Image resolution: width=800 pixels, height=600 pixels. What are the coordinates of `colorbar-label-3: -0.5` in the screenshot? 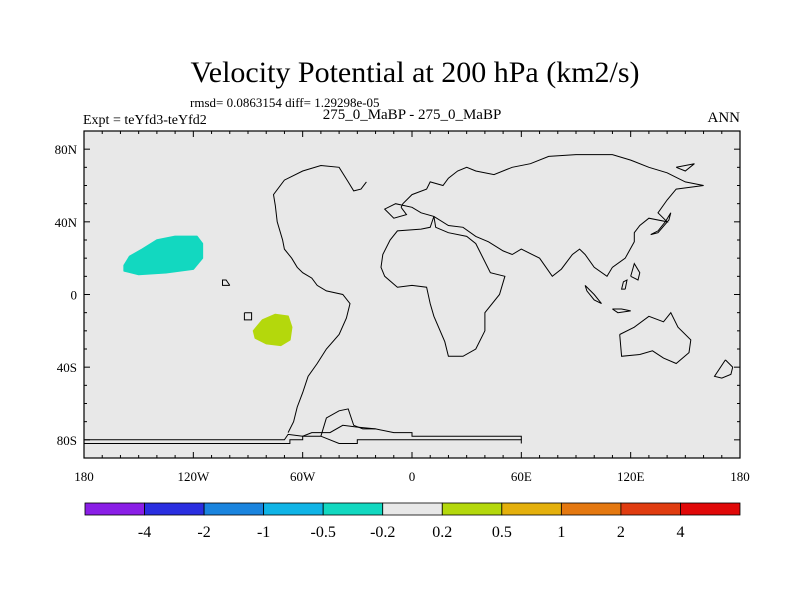 It's located at (323, 532).